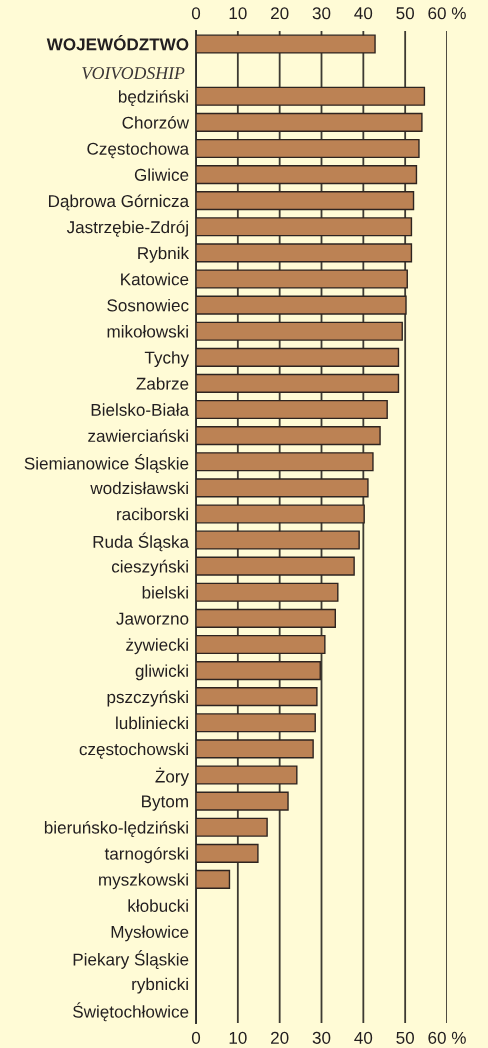 This screenshot has width=488, height=1048. I want to click on x-tick-label: 50, so click(405, 1037).